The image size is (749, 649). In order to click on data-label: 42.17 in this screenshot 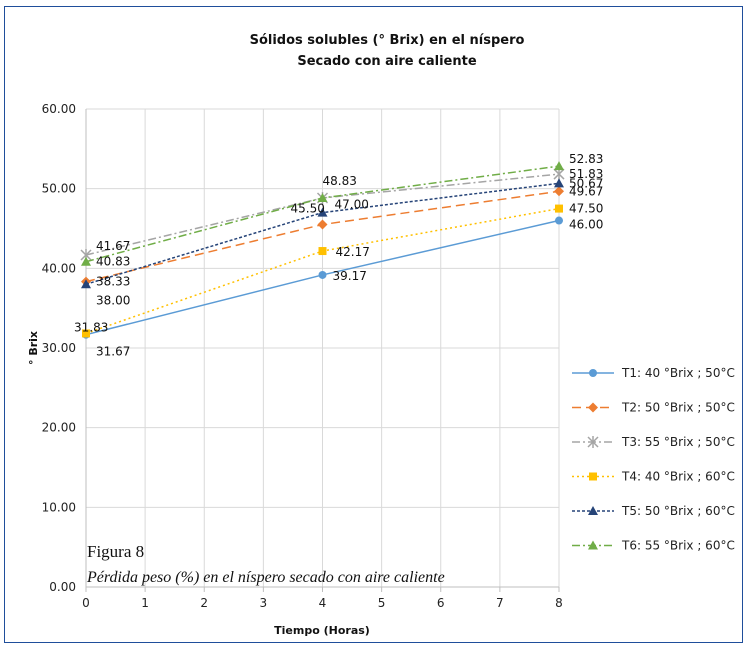, I will do `click(353, 252)`.